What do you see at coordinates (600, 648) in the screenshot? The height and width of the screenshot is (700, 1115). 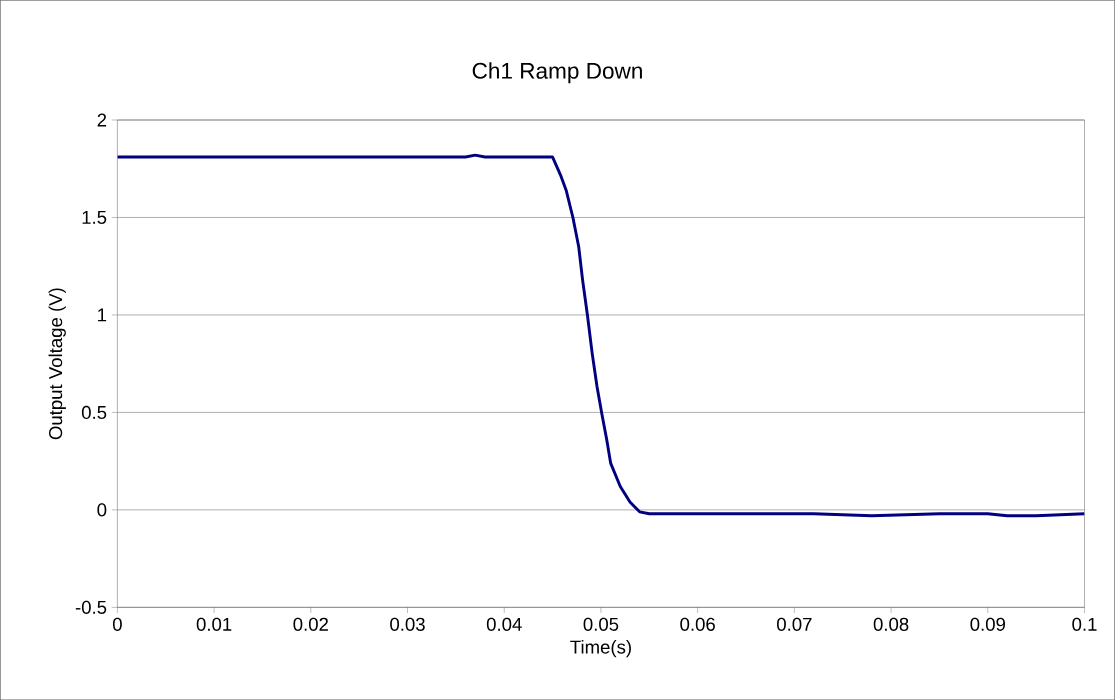 I see `x-axis-title: Time(s)` at bounding box center [600, 648].